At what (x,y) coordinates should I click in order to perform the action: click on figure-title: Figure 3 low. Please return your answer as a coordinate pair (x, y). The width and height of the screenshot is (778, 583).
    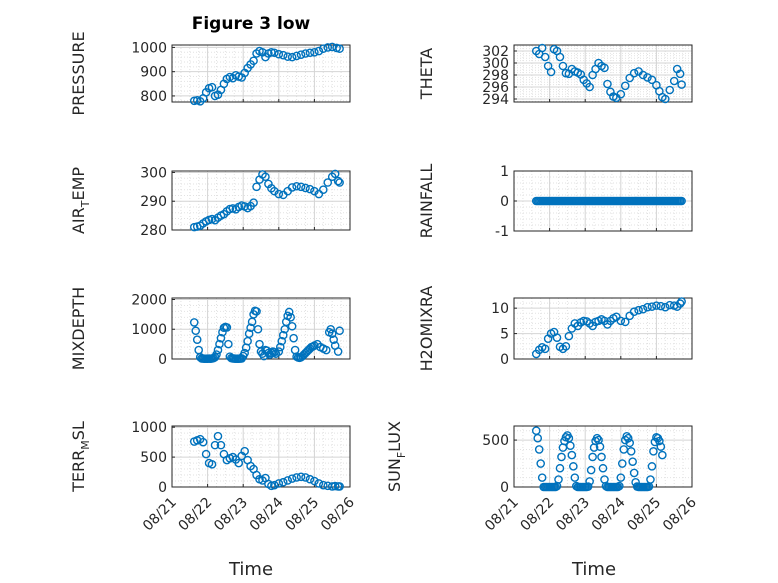
    Looking at the image, I should click on (251, 24).